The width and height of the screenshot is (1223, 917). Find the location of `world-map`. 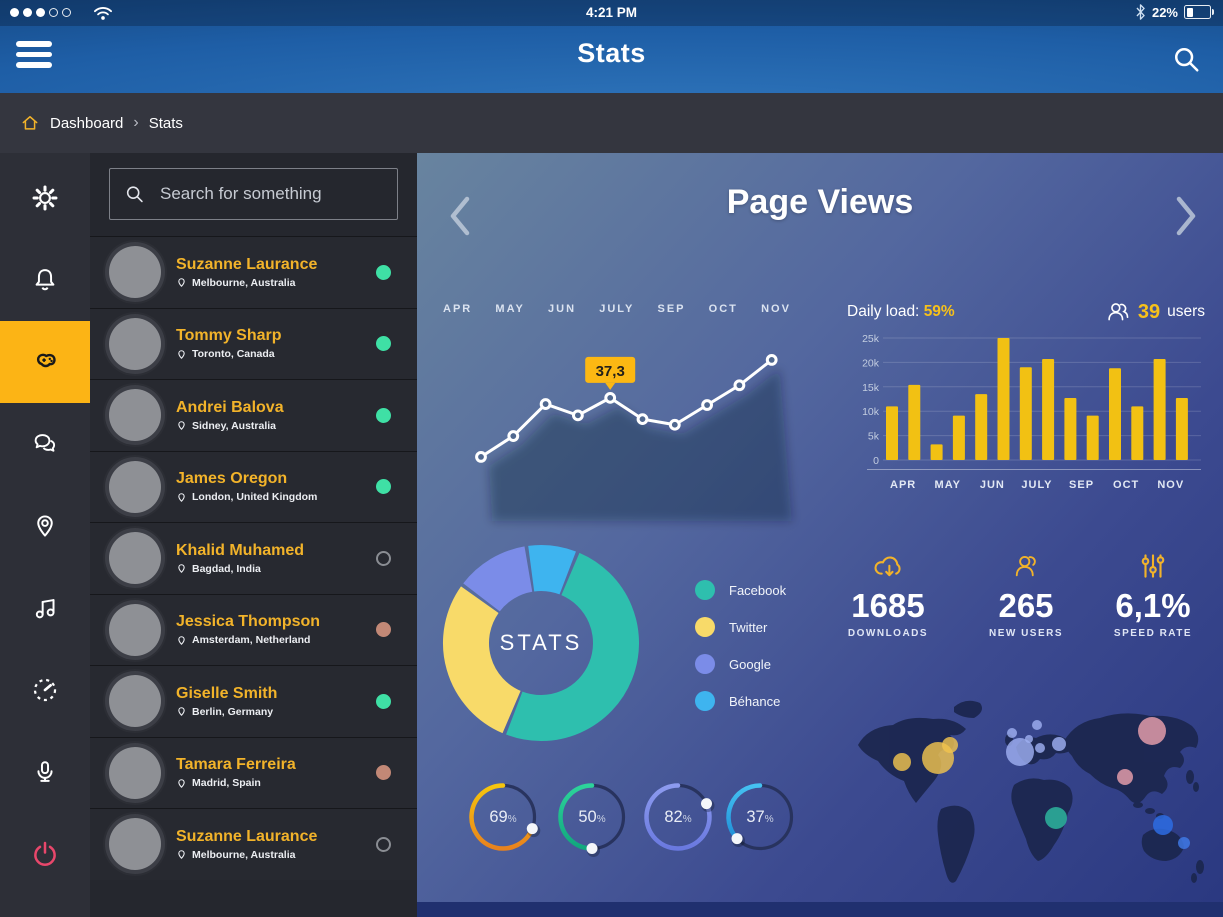

world-map is located at coordinates (1031, 791).